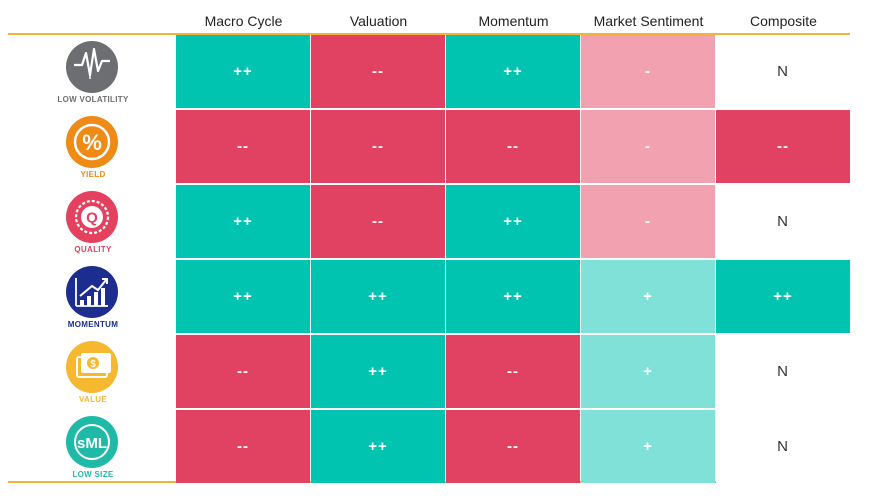  What do you see at coordinates (513, 21) in the screenshot?
I see `column-header-momentum: Momentum` at bounding box center [513, 21].